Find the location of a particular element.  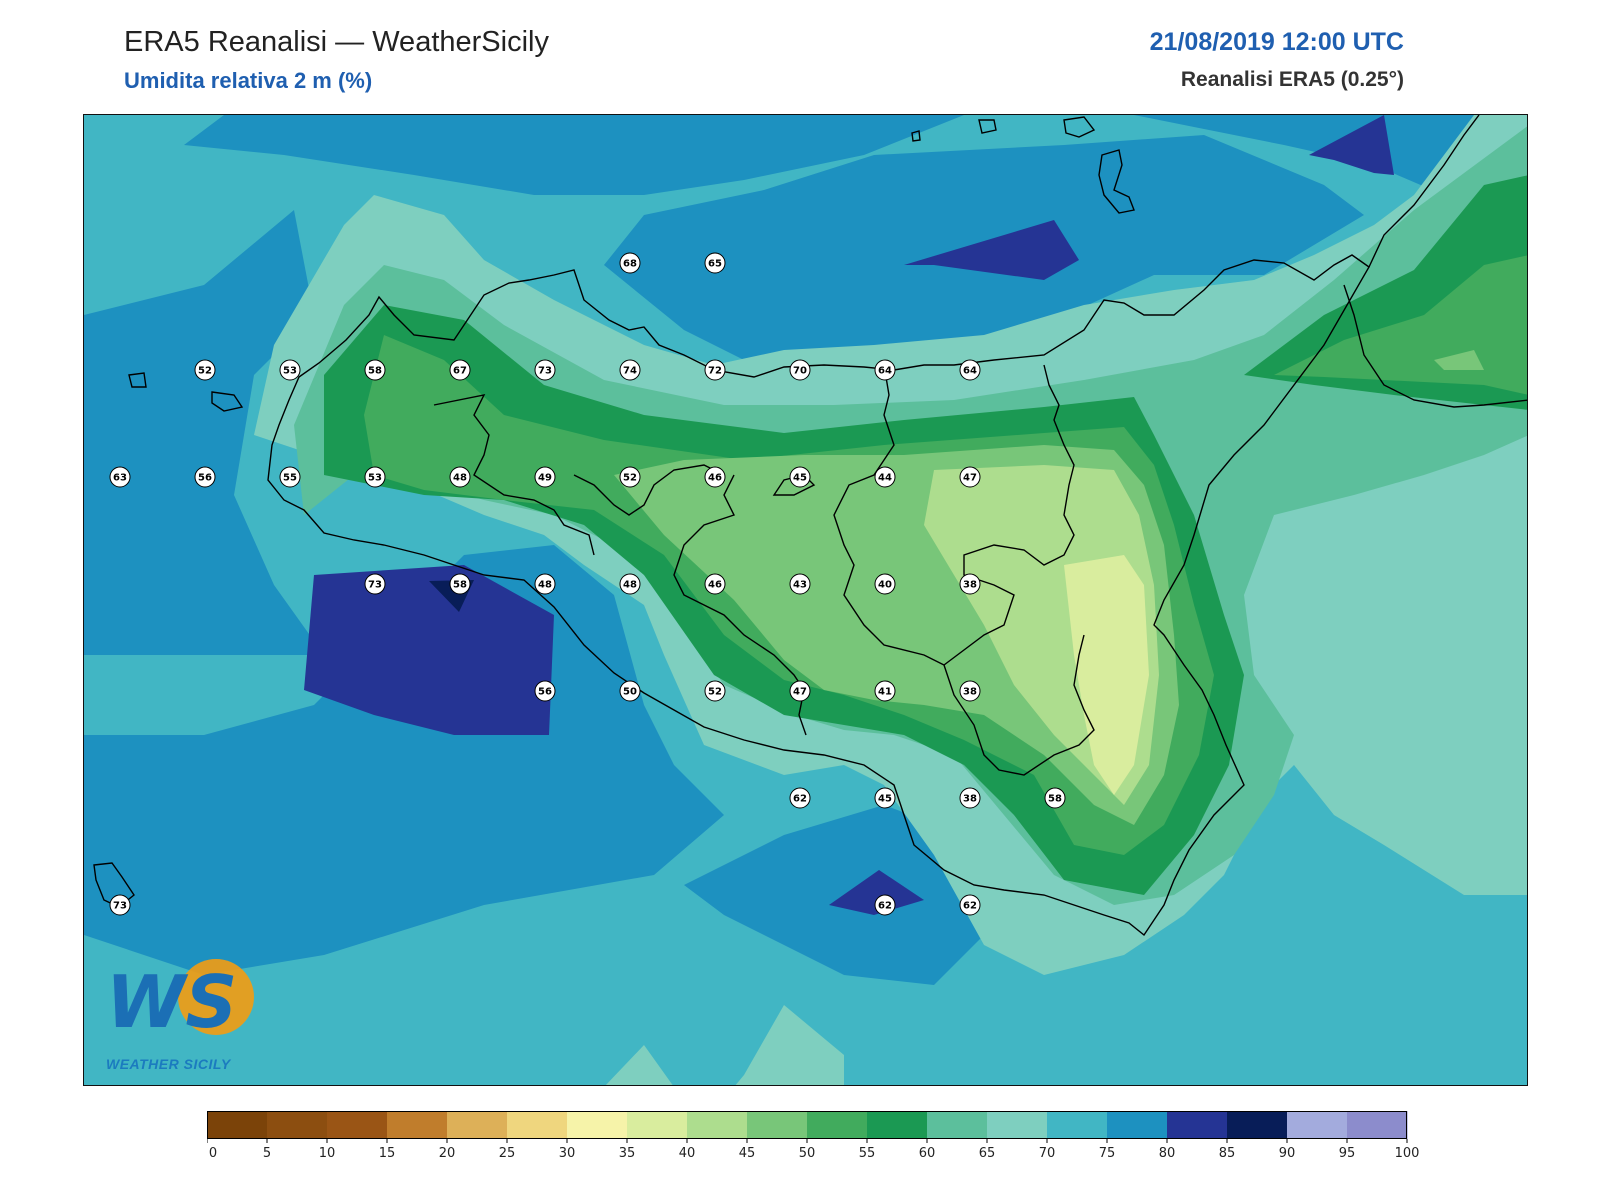

station-value: 58 is located at coordinates (375, 371).